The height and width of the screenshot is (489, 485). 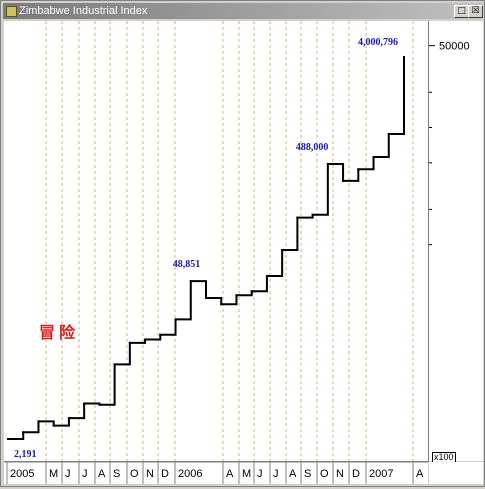 What do you see at coordinates (381, 474) in the screenshot?
I see `x-tick-label: 2007` at bounding box center [381, 474].